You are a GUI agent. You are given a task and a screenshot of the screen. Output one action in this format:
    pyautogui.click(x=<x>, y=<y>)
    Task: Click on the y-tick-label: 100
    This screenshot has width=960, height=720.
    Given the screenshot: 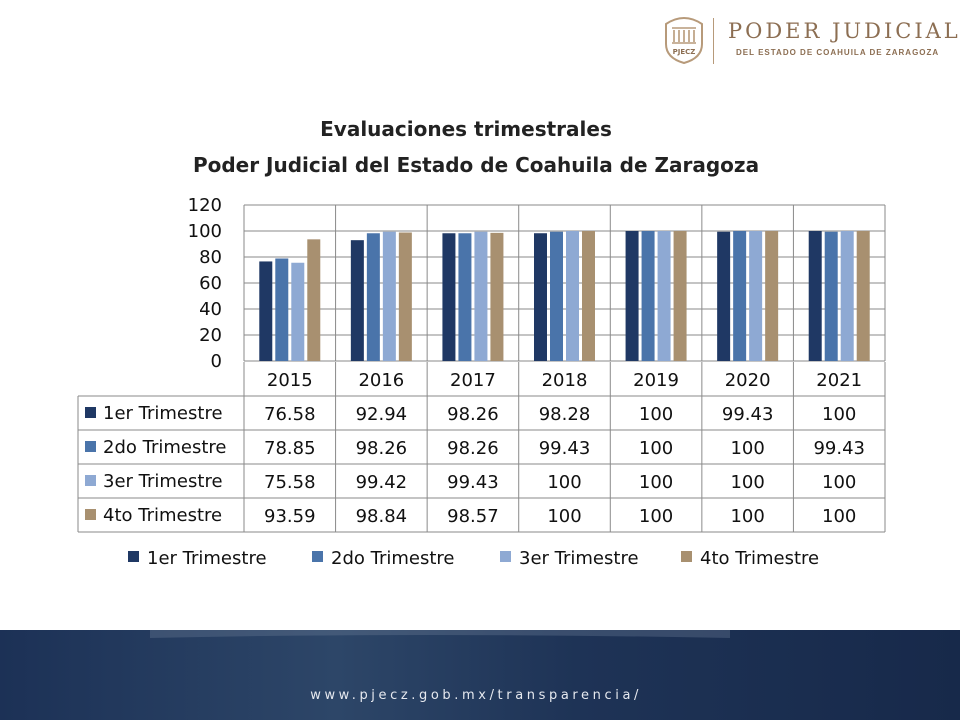 What is the action you would take?
    pyautogui.click(x=205, y=231)
    